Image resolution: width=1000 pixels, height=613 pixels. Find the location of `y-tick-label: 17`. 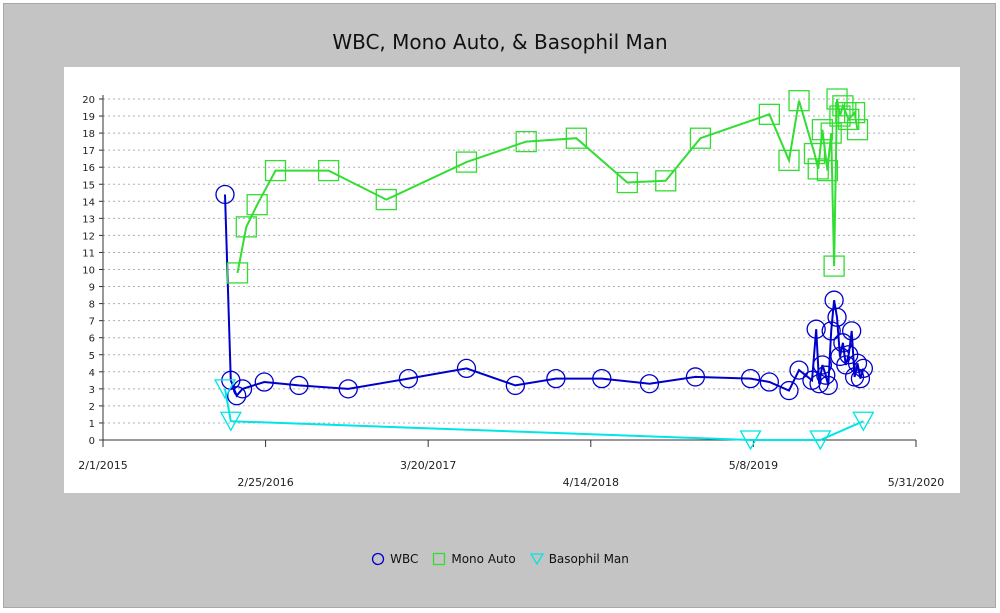

y-tick-label: 17 is located at coordinates (88, 151).